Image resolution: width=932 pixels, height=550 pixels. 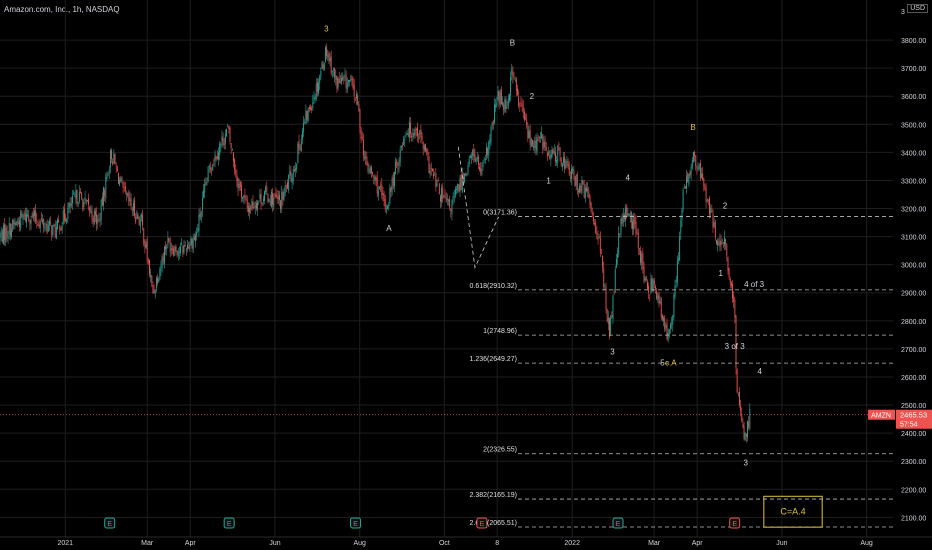 I want to click on fib-level-label: 2.618(2065.51), so click(x=493, y=523).